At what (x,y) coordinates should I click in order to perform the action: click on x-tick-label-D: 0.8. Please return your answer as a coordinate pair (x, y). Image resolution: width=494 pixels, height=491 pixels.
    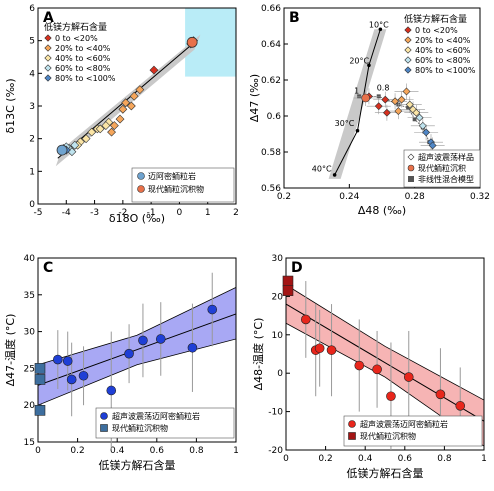
    Looking at the image, I should click on (444, 459).